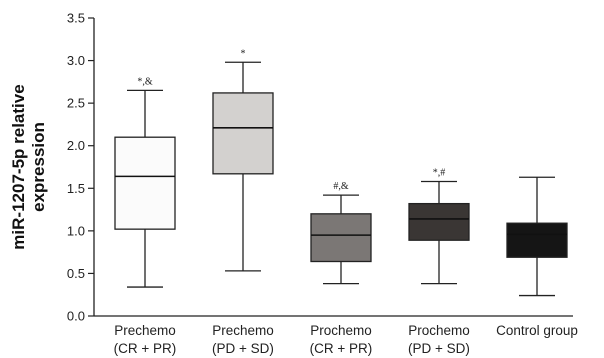  Describe the element at coordinates (76, 188) in the screenshot. I see `y-tick-label: 1.5` at that location.